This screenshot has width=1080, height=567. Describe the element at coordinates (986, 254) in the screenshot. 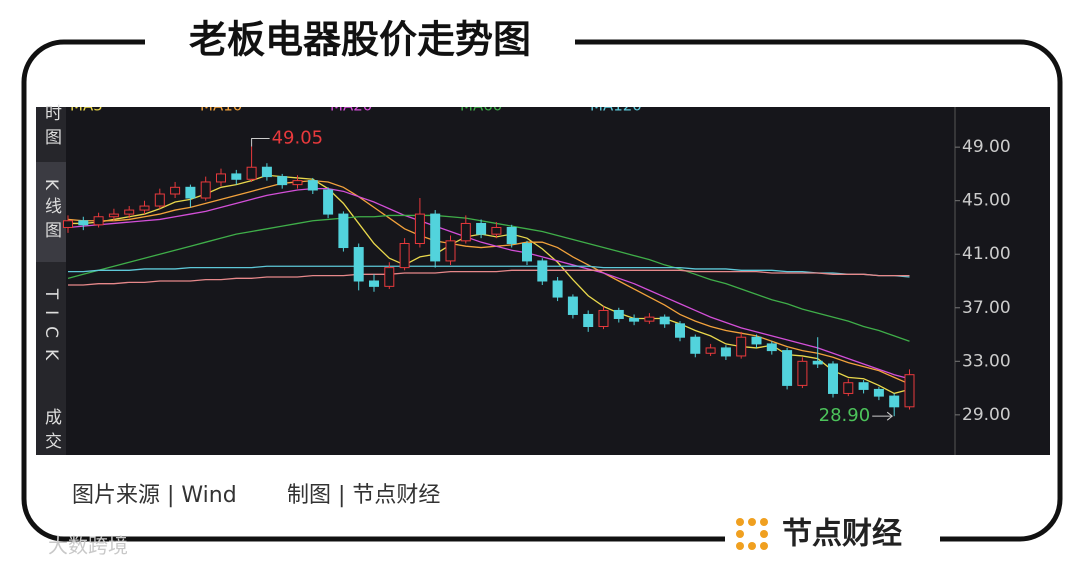

I see `y-tick-label: 41.00` at that location.